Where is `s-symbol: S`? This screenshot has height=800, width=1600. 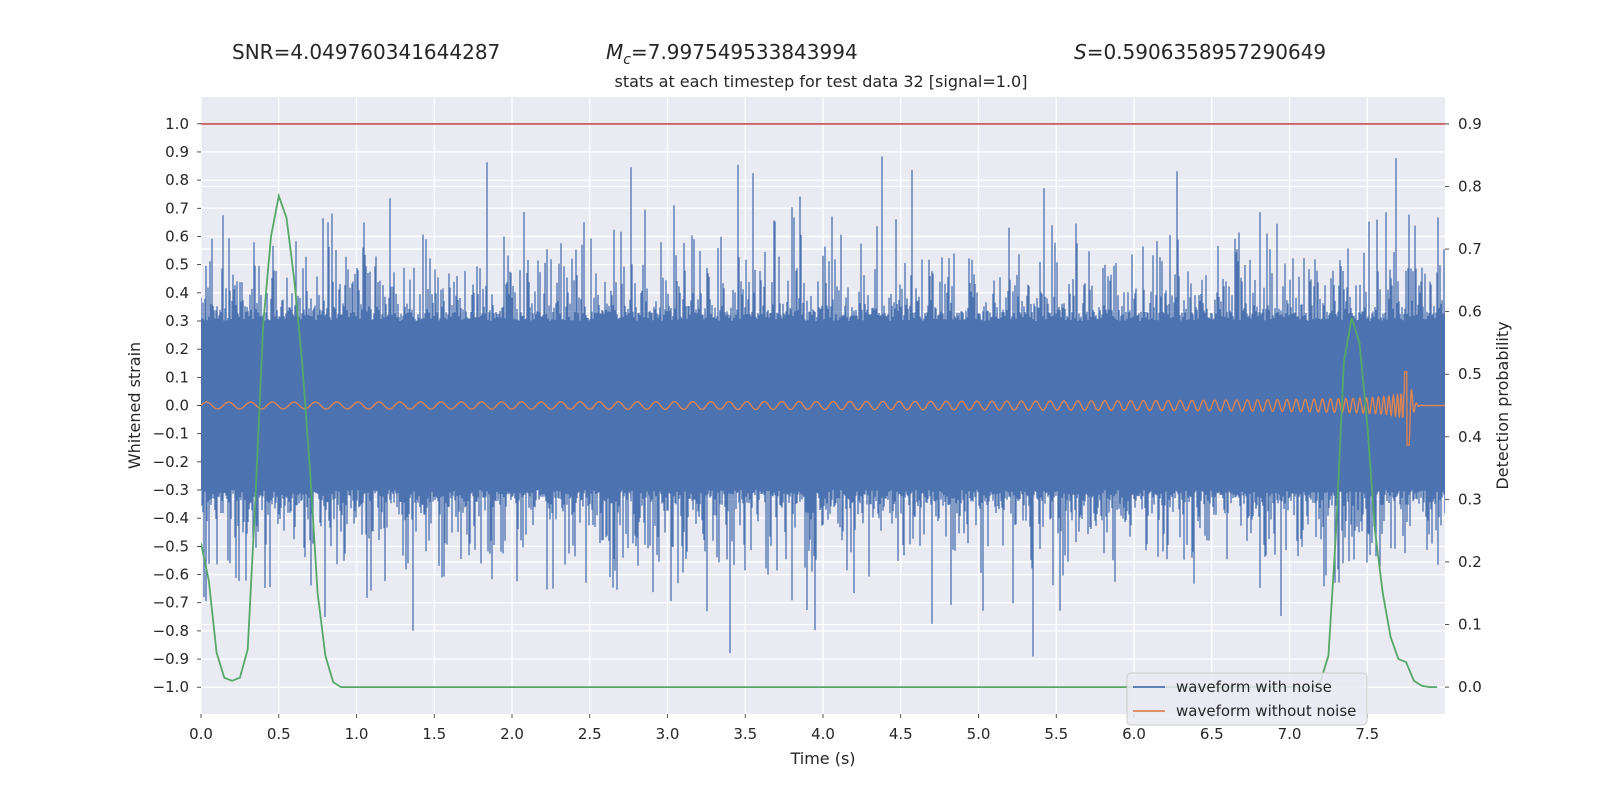 s-symbol: S is located at coordinates (1080, 52).